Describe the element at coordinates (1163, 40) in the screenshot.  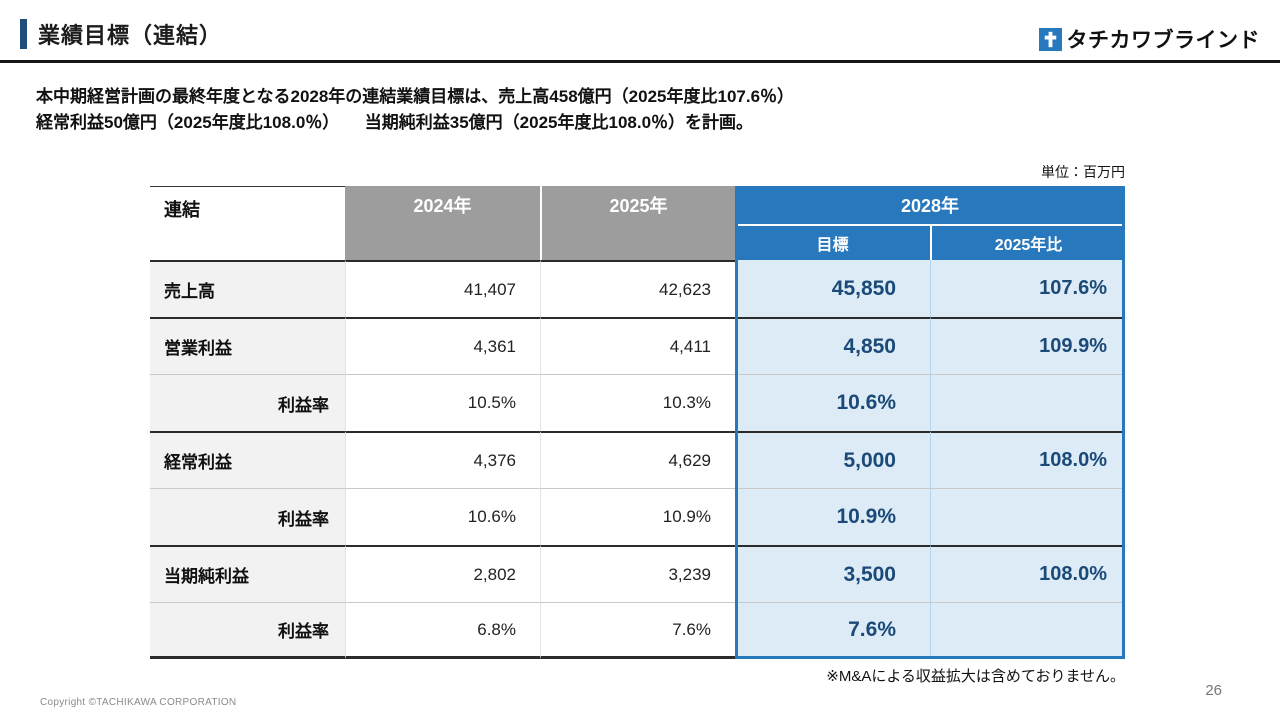
I see `logo-text: タチカワブラインド` at that location.